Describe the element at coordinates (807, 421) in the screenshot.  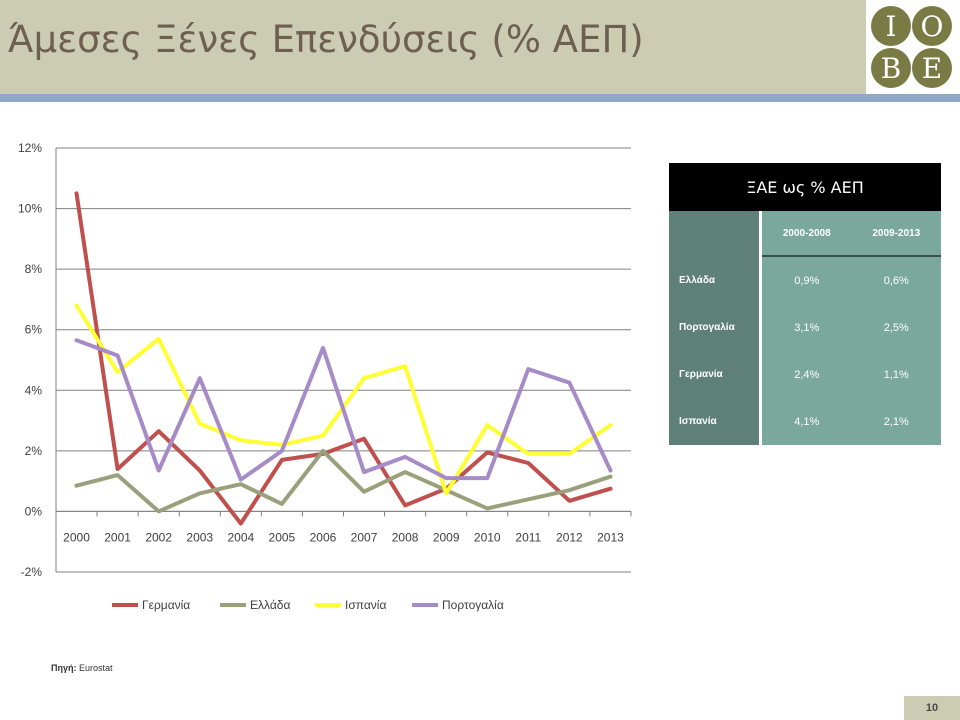
I see `table-cell: 4,1%` at that location.